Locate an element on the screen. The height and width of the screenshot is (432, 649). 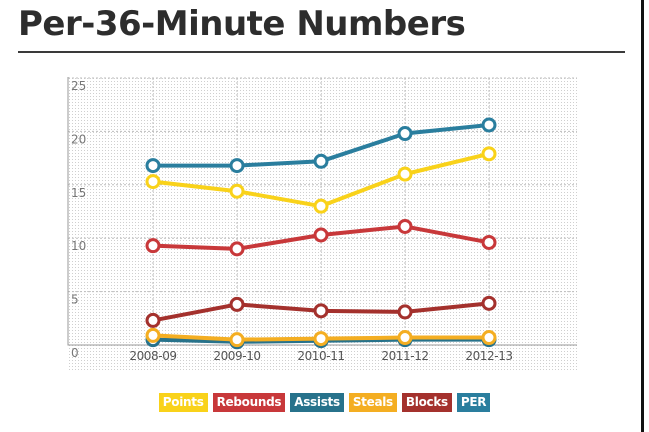
y-tick-label: 15 is located at coordinates (78, 193).